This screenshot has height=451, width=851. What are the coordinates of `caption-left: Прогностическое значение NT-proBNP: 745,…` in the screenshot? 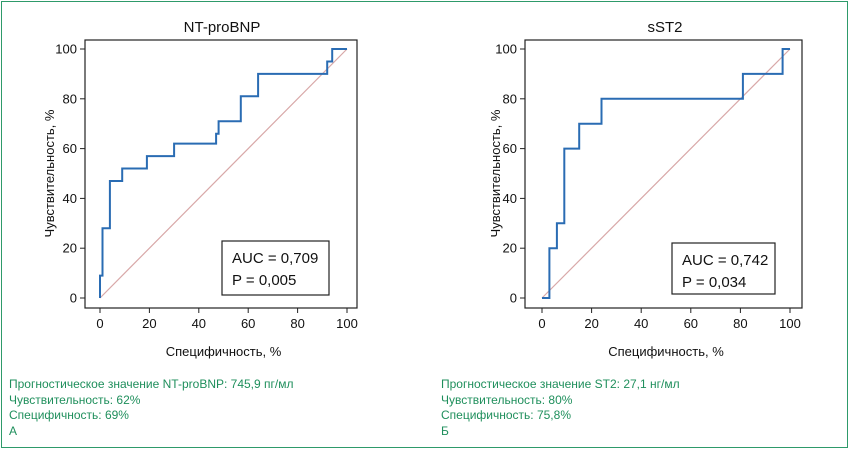 It's located at (151, 408).